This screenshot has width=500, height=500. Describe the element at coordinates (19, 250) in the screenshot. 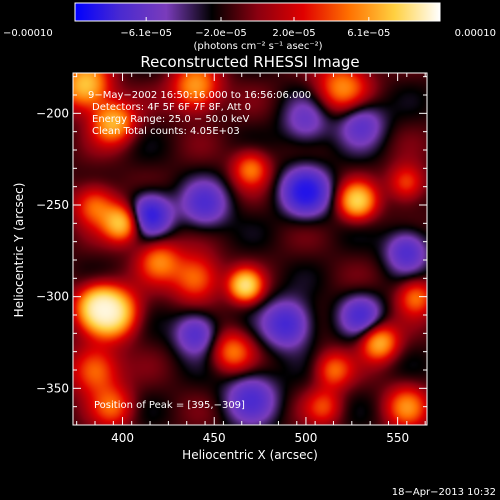

I see `y-axis-title: Heliocentric Y (arcsec)` at that location.